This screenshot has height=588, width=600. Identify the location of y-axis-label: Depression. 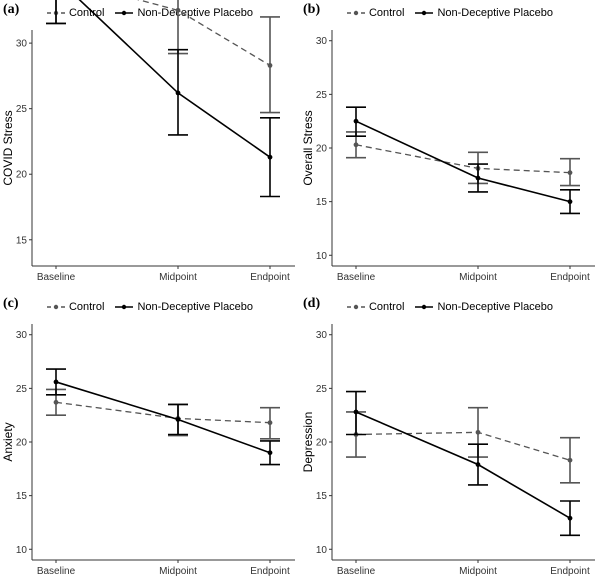
(308, 442).